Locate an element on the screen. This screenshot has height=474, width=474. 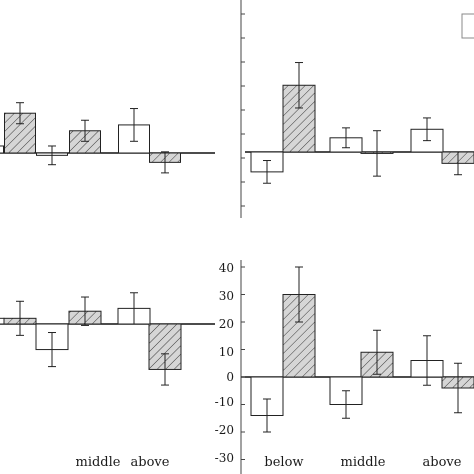
y-tick-label: 10 is located at coordinates (226, 352).